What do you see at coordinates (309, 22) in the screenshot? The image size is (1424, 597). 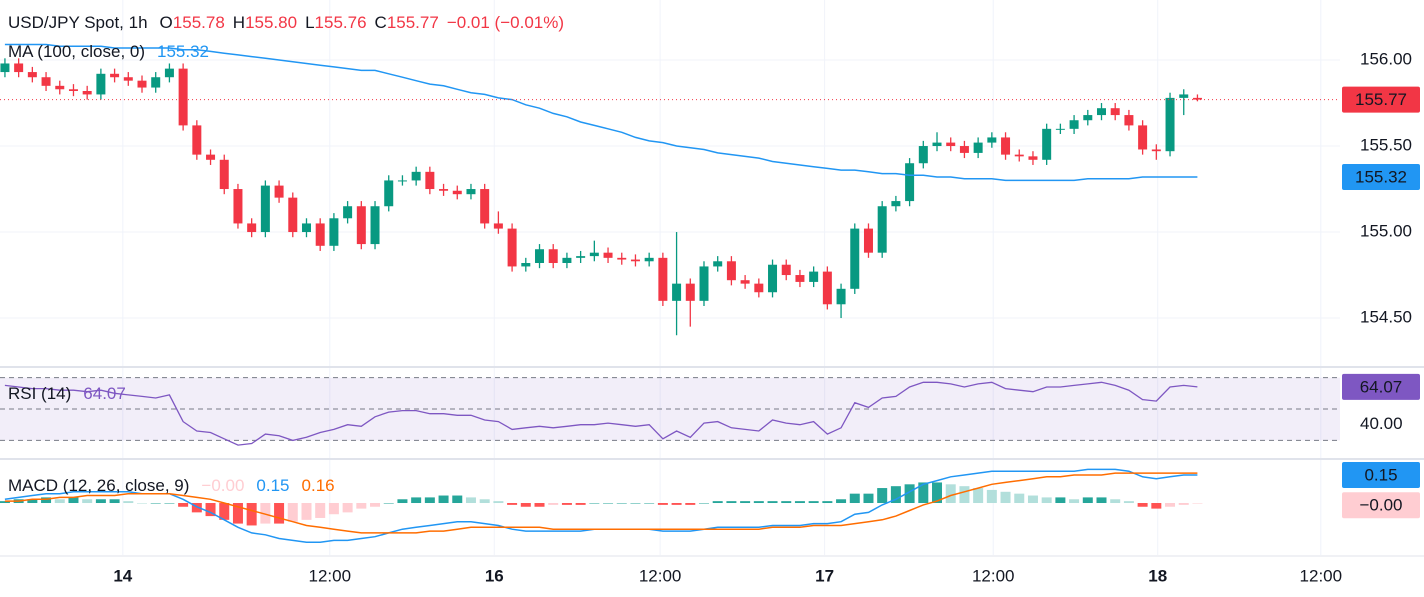 I see `ohlc-key: L` at bounding box center [309, 22].